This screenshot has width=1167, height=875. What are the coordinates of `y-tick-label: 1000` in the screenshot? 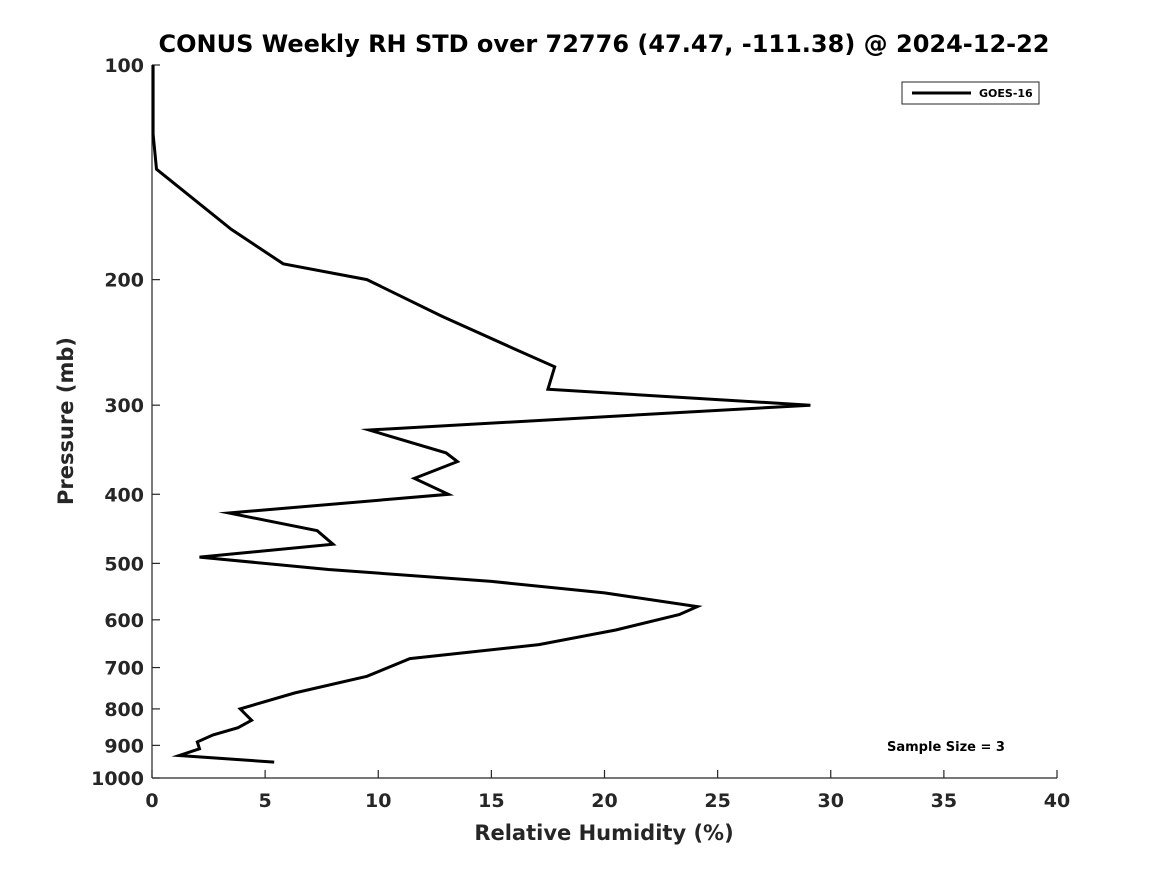 It's located at (117, 779).